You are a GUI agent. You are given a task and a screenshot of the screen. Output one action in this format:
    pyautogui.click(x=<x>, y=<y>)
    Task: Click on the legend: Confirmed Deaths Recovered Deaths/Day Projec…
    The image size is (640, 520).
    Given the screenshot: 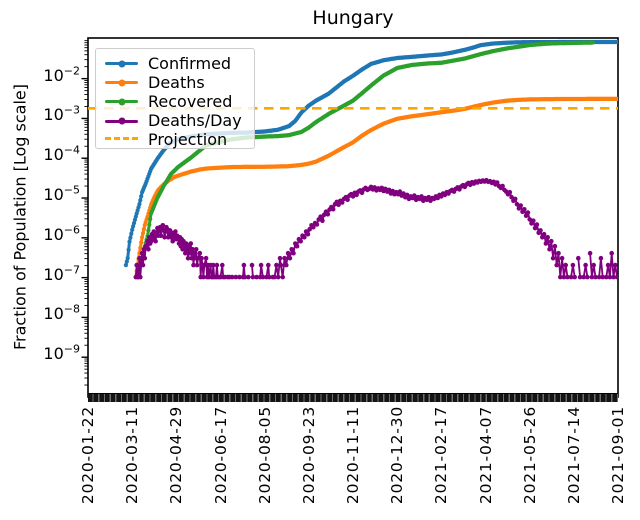 What is the action you would take?
    pyautogui.click(x=175, y=98)
    